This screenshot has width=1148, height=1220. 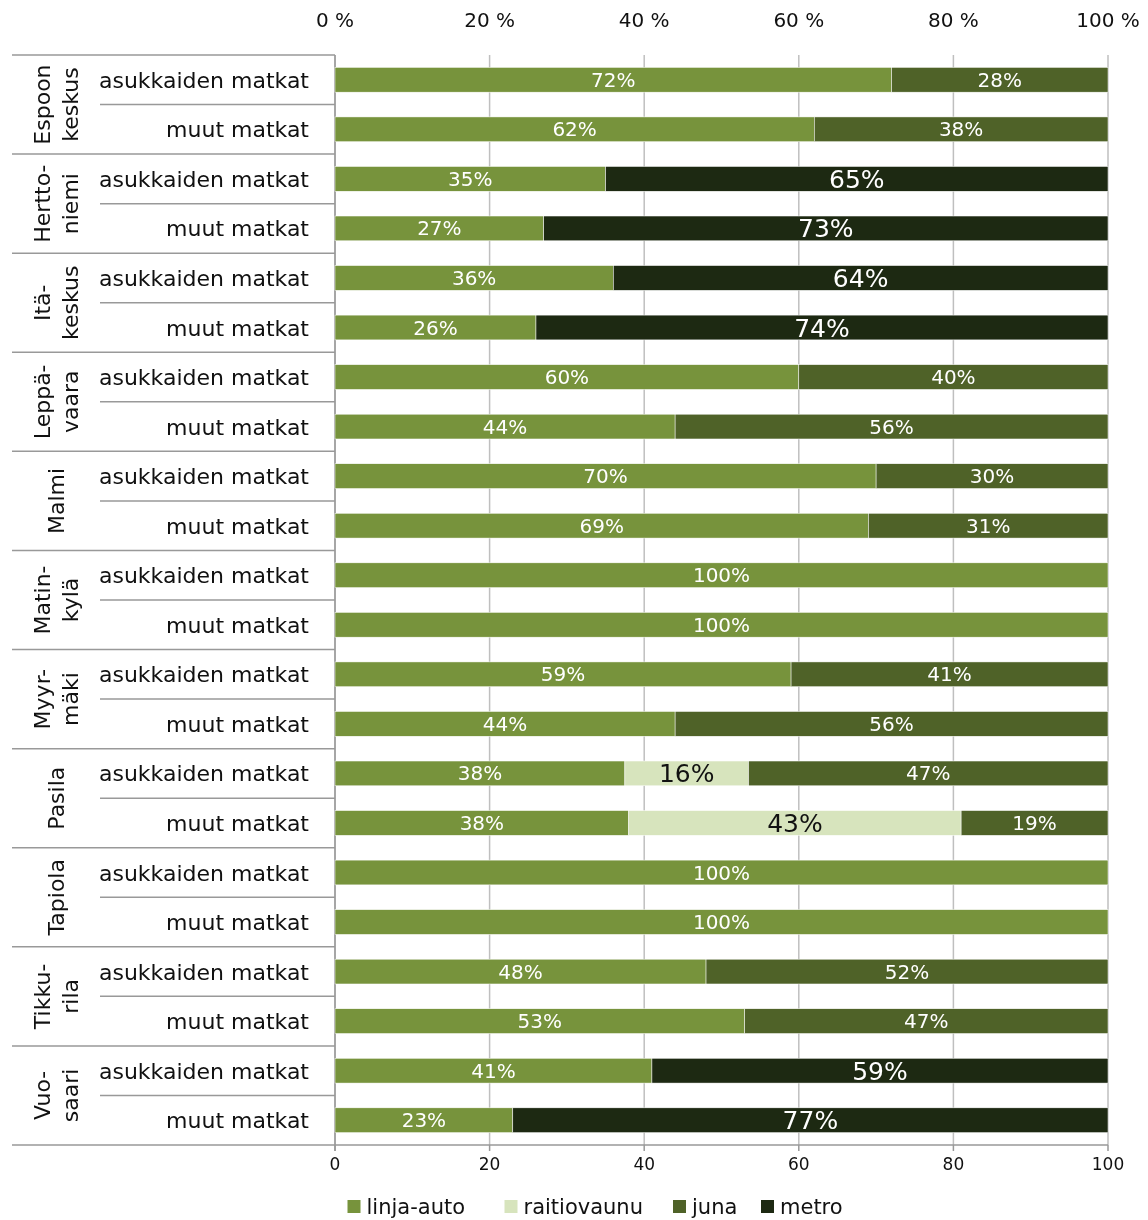 I want to click on text: Espoon keskus, so click(x=56, y=104).